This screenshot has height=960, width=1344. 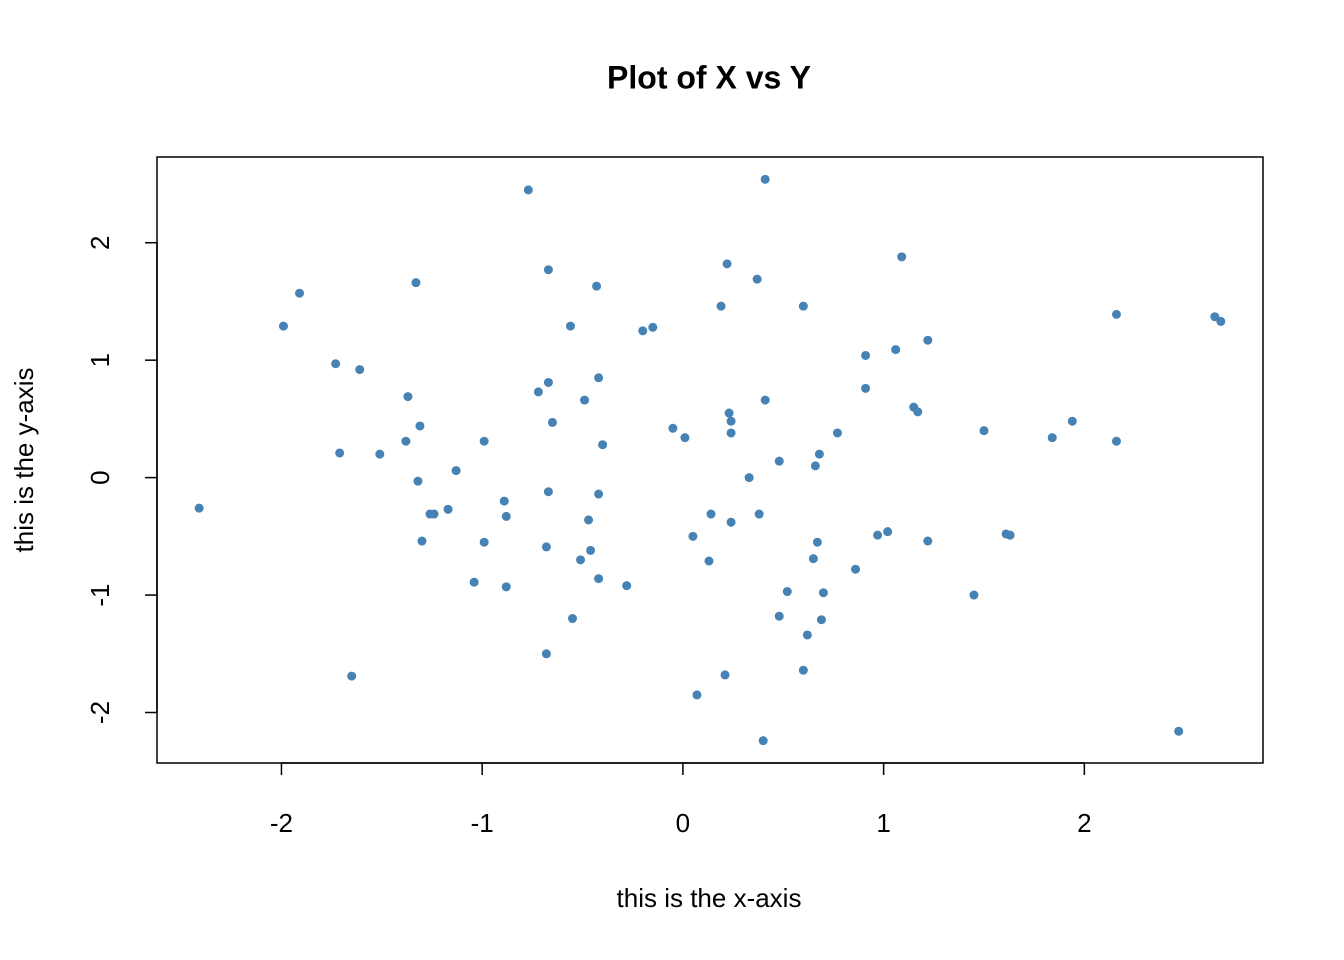 I want to click on y-tick-label: 0, so click(x=100, y=477).